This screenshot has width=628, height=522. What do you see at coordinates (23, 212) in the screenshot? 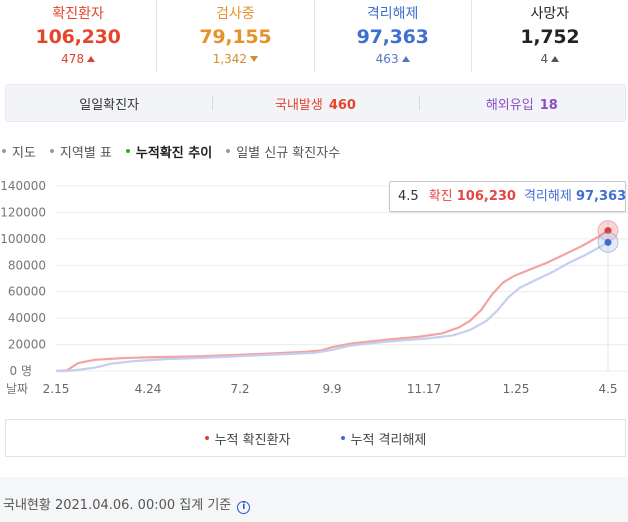
I see `y-tick-label: 120000` at bounding box center [23, 212].